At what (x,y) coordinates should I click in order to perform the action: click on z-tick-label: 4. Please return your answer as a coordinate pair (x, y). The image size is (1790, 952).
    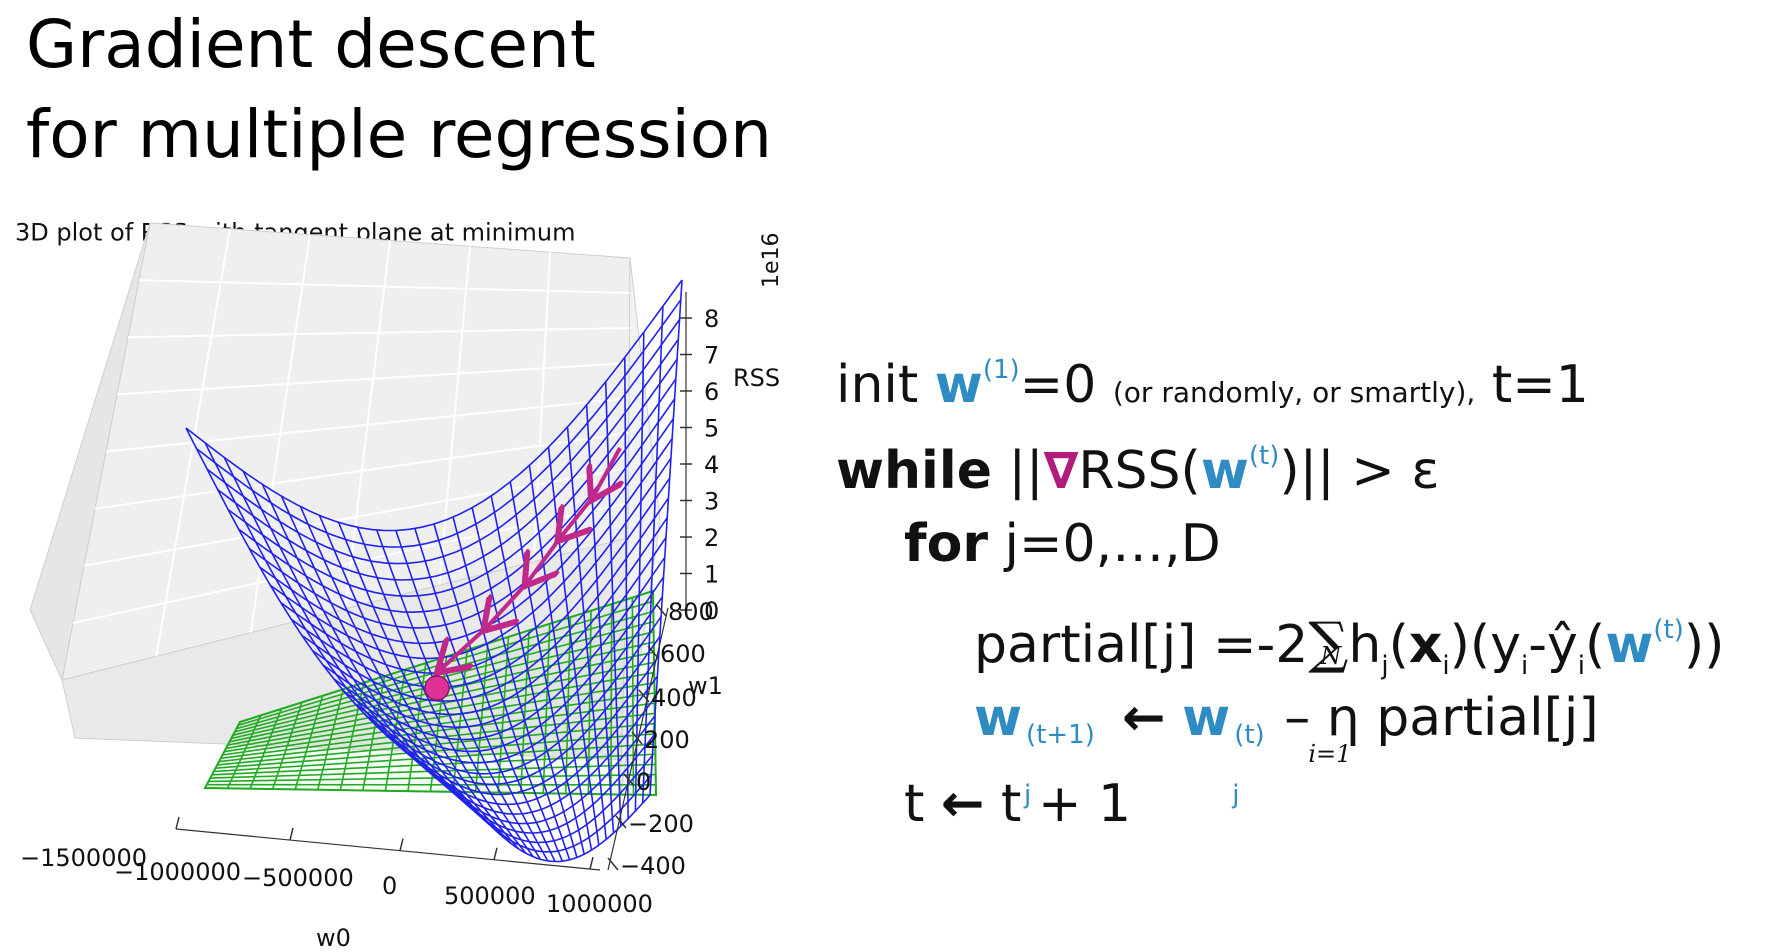
    Looking at the image, I should click on (711, 465).